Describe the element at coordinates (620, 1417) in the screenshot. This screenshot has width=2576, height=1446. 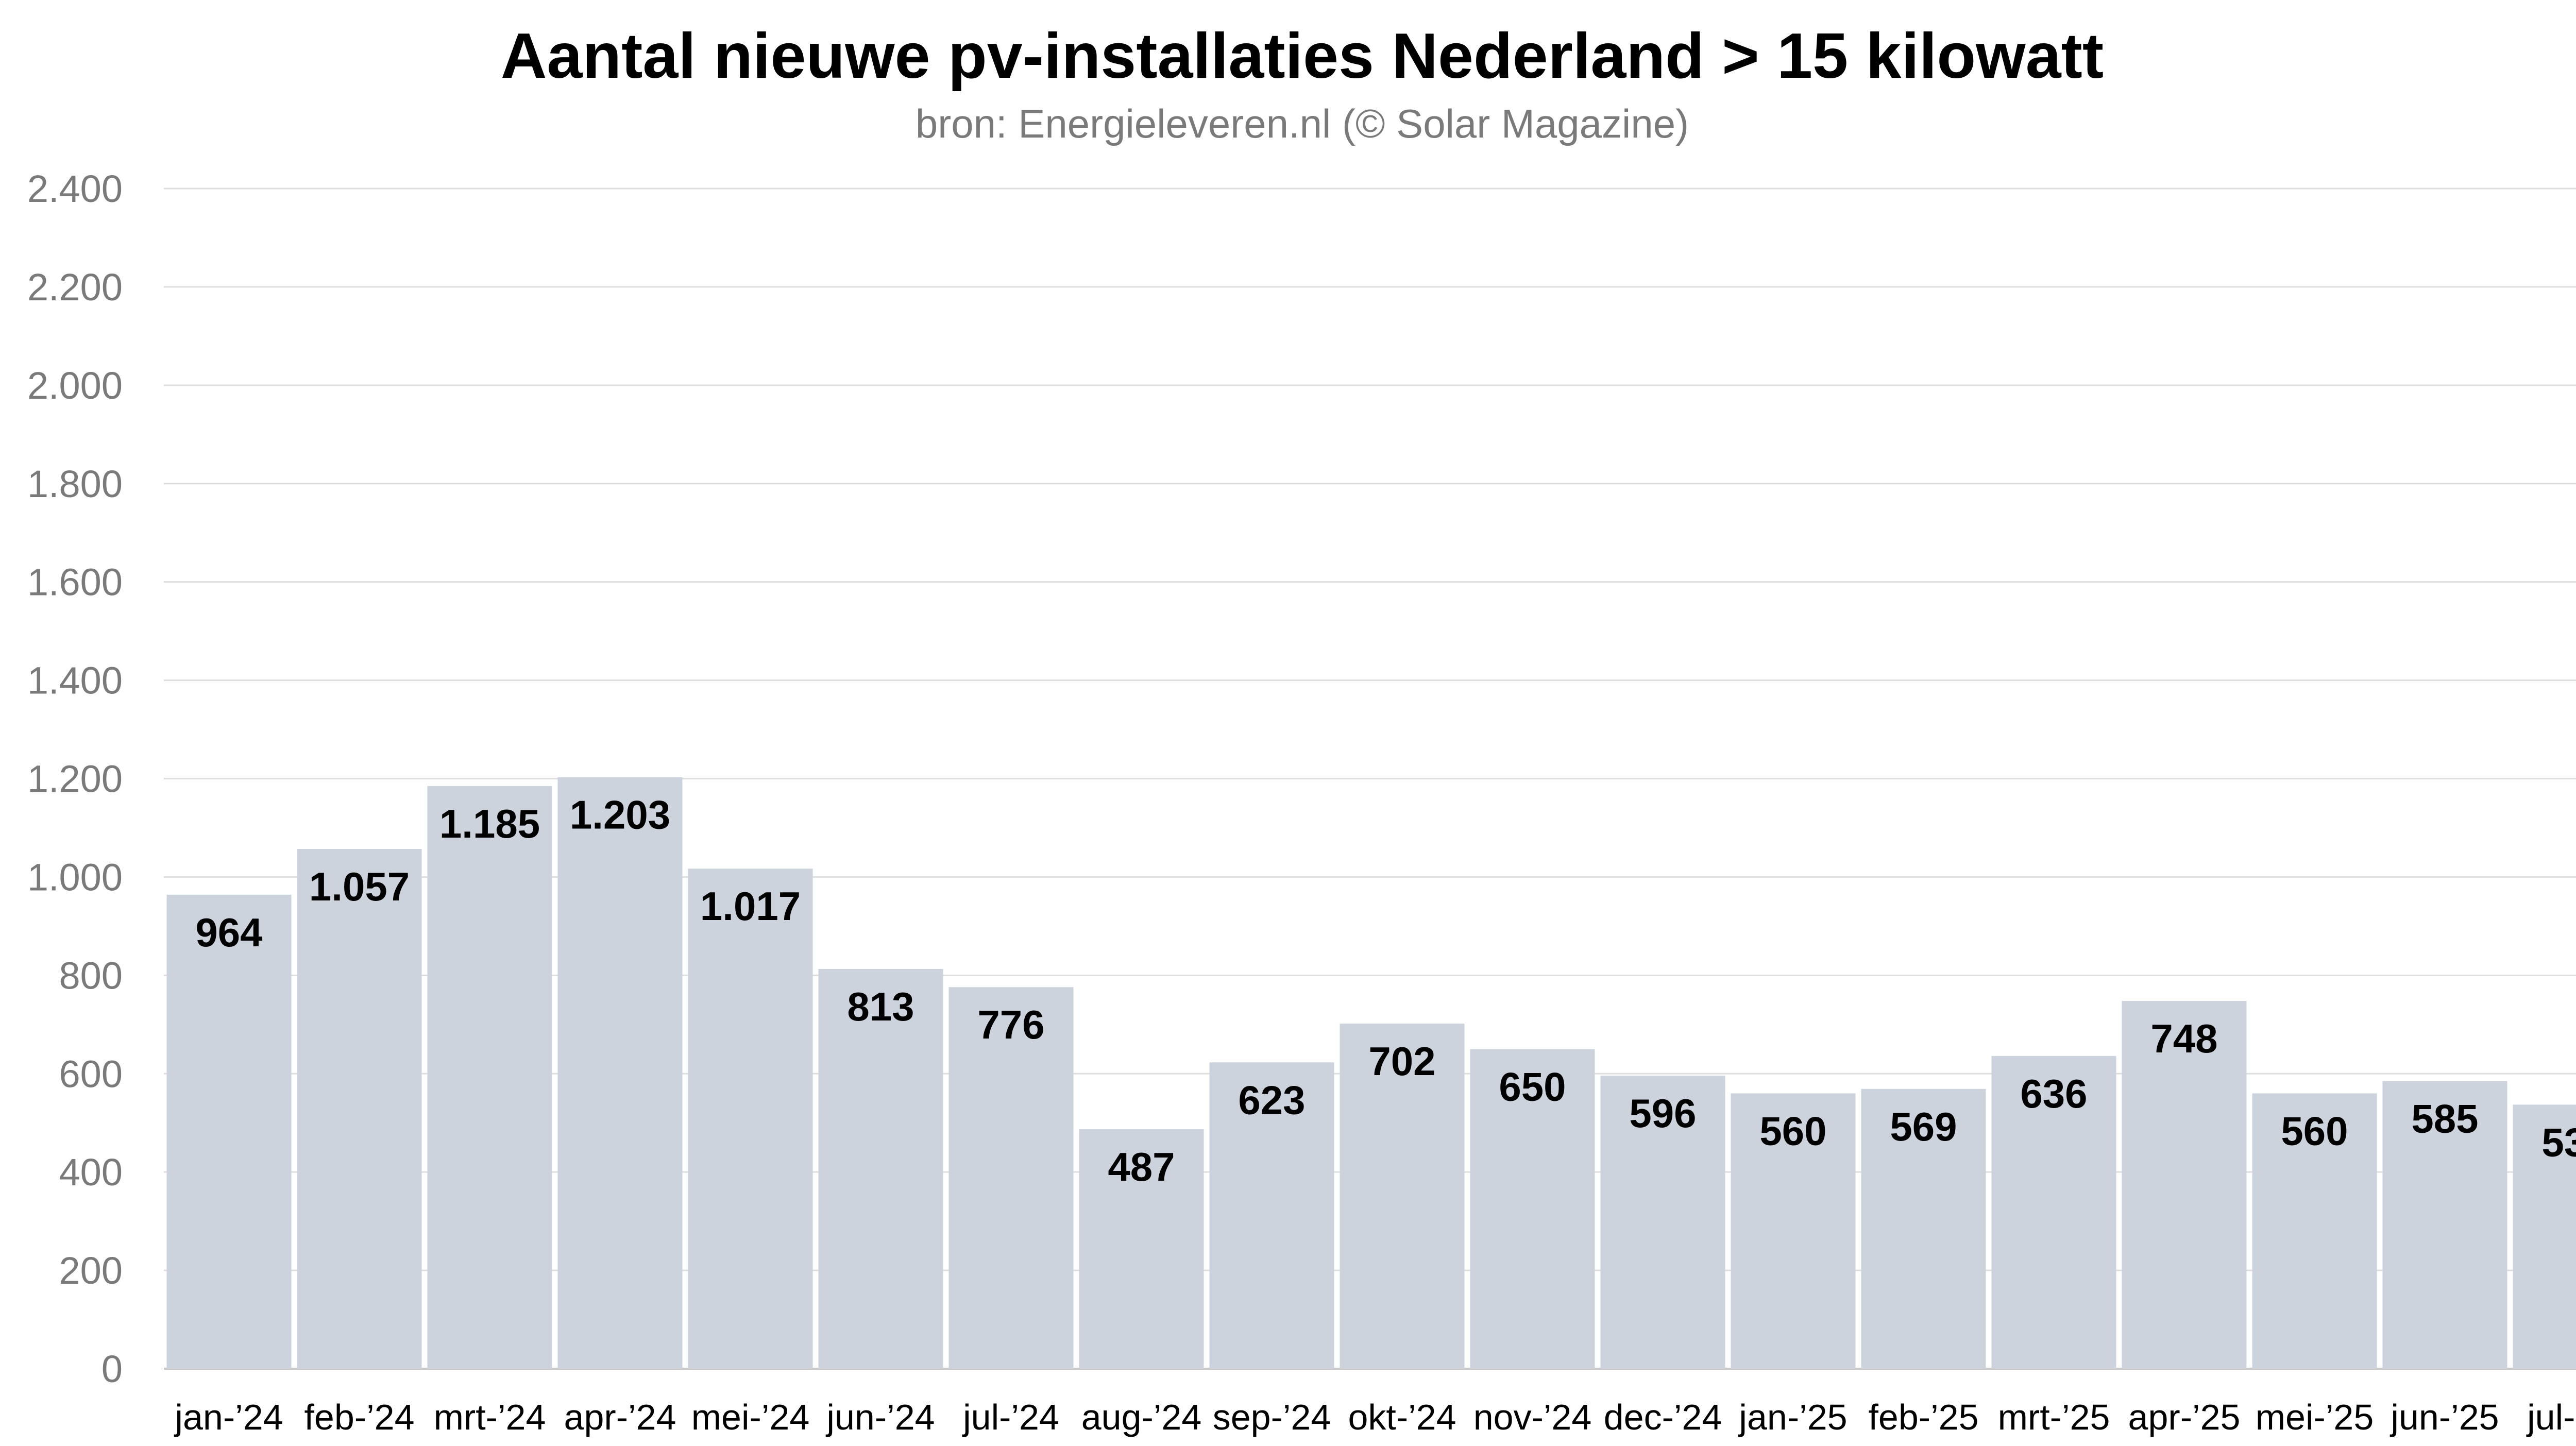
I see `x-tick-label: apr-’24` at that location.